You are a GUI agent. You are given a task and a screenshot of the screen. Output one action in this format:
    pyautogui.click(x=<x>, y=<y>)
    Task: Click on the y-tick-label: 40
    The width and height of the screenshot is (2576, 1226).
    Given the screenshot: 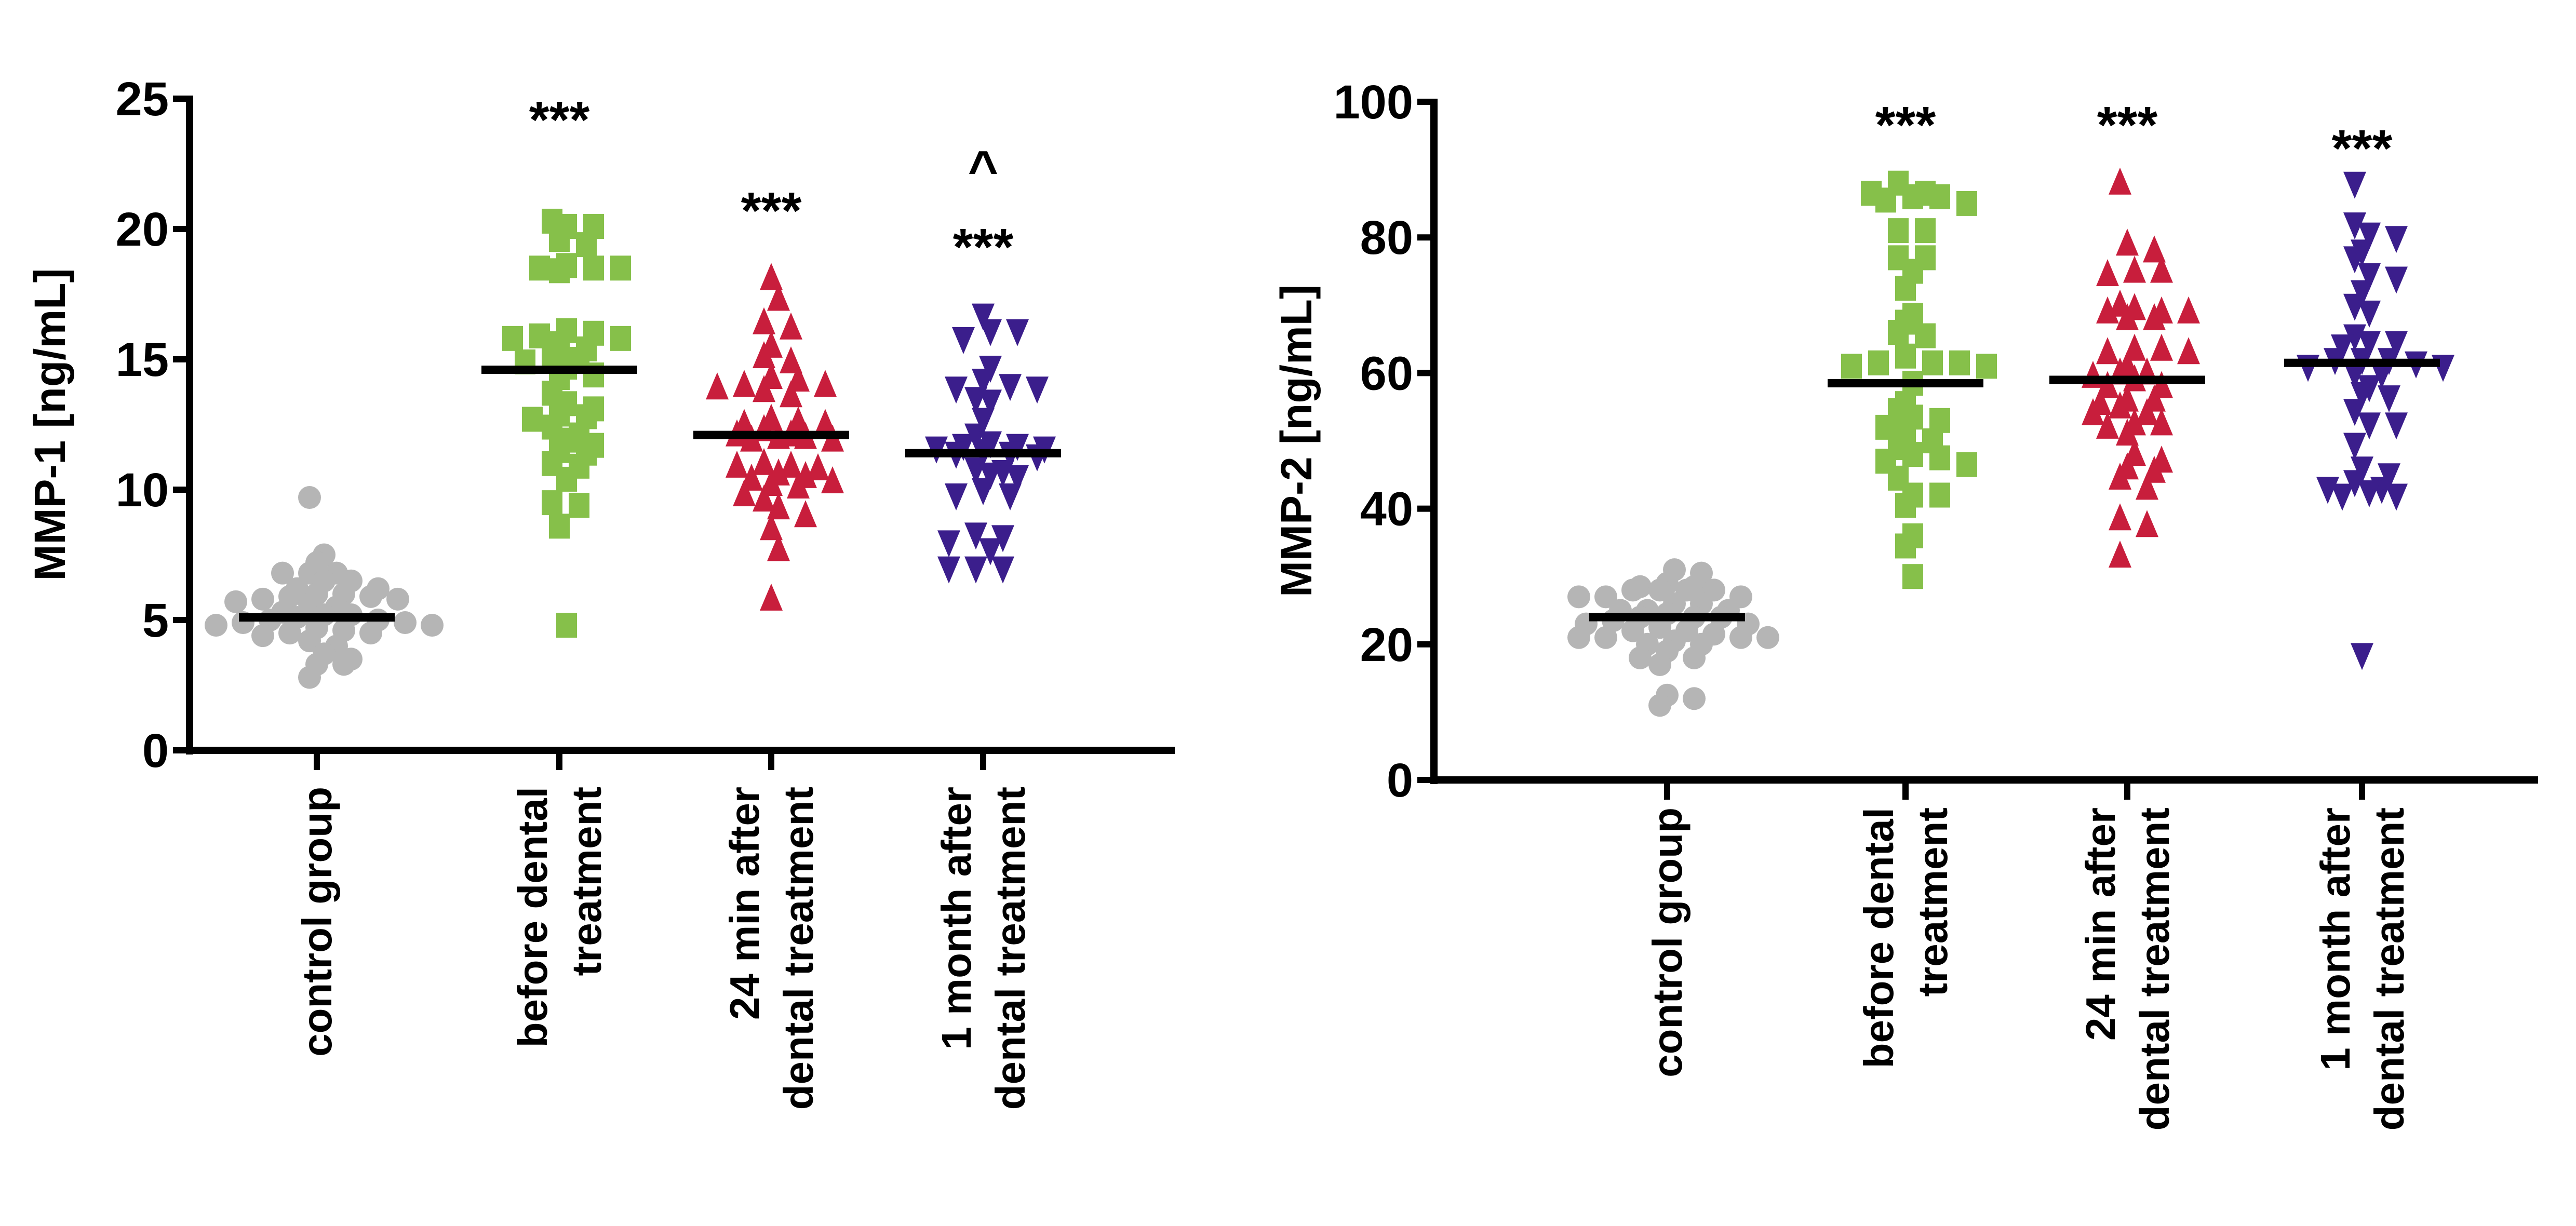 What is the action you would take?
    pyautogui.click(x=1387, y=510)
    